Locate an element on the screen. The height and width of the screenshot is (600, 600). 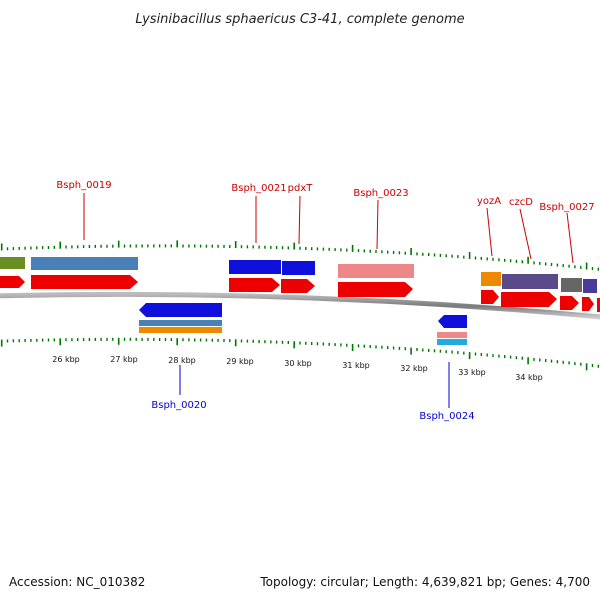
feature-olive-block is located at coordinates (12, 263).